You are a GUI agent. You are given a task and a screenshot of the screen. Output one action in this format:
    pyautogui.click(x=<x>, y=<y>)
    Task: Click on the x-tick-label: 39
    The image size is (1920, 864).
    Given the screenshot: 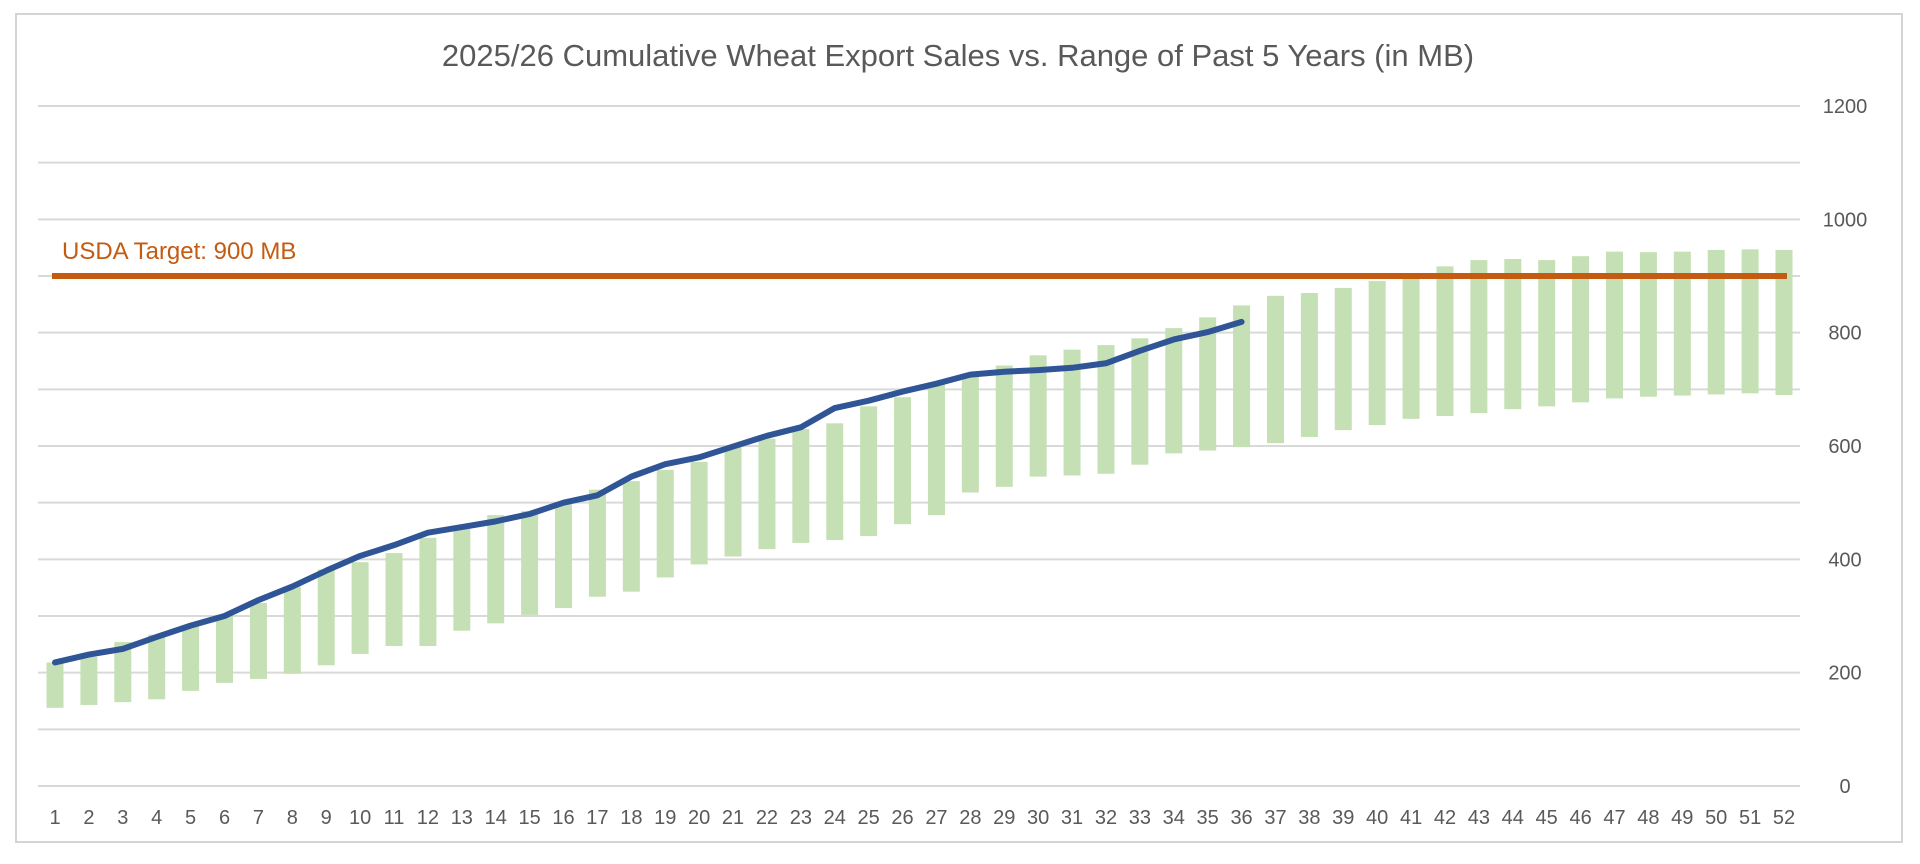 What is the action you would take?
    pyautogui.click(x=1343, y=818)
    